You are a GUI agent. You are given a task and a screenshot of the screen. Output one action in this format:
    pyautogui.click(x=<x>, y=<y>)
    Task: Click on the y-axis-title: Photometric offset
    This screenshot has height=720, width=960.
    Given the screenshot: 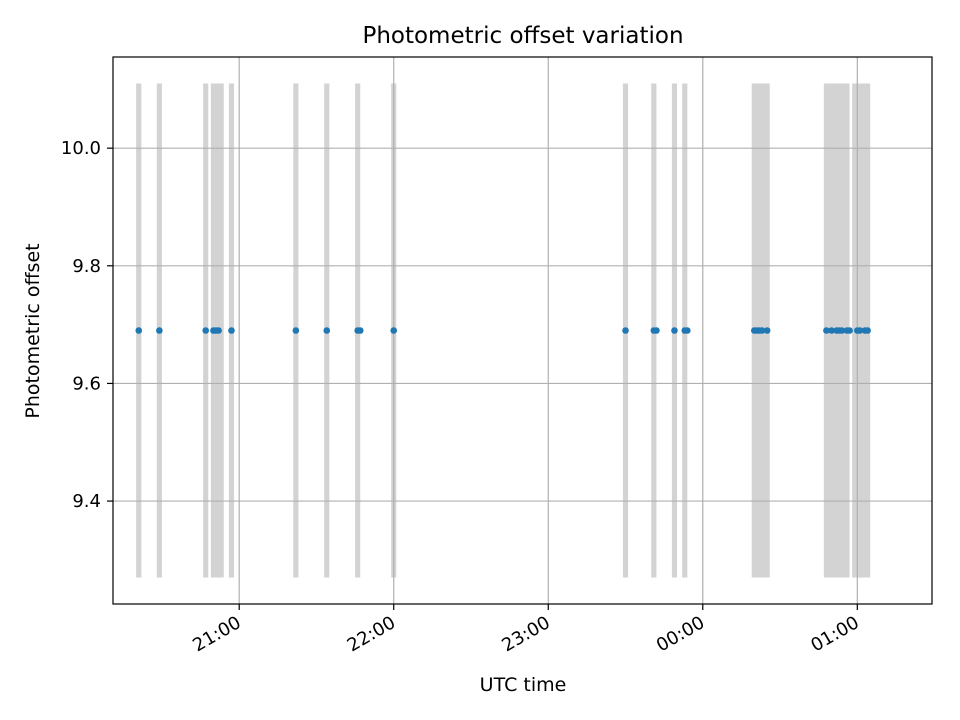 What is the action you would take?
    pyautogui.click(x=33, y=330)
    